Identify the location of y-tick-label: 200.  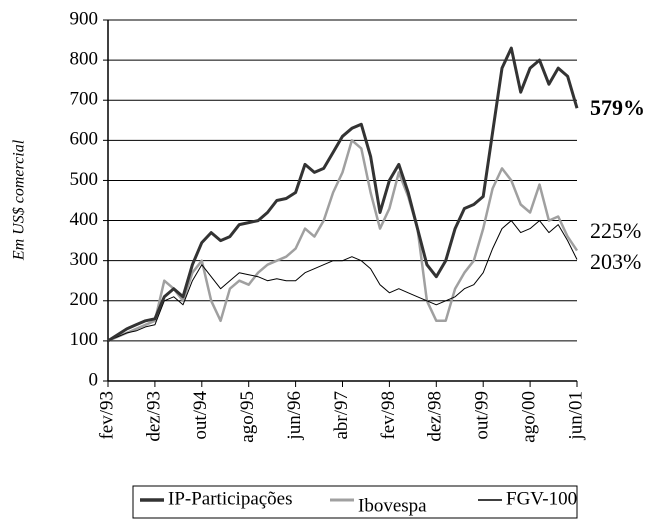
(84, 299).